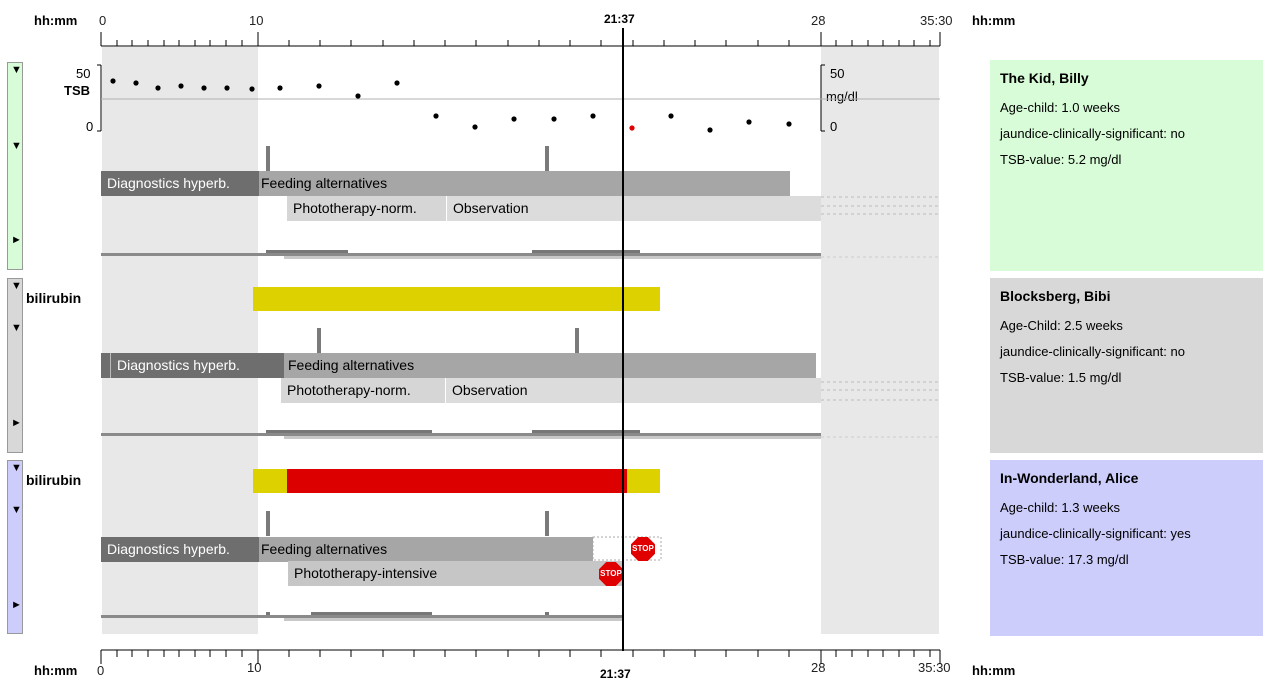 Image resolution: width=1263 pixels, height=684 pixels. Describe the element at coordinates (550, 365) in the screenshot. I see `lane2-bar-feeding: Feeding alternatives` at that location.